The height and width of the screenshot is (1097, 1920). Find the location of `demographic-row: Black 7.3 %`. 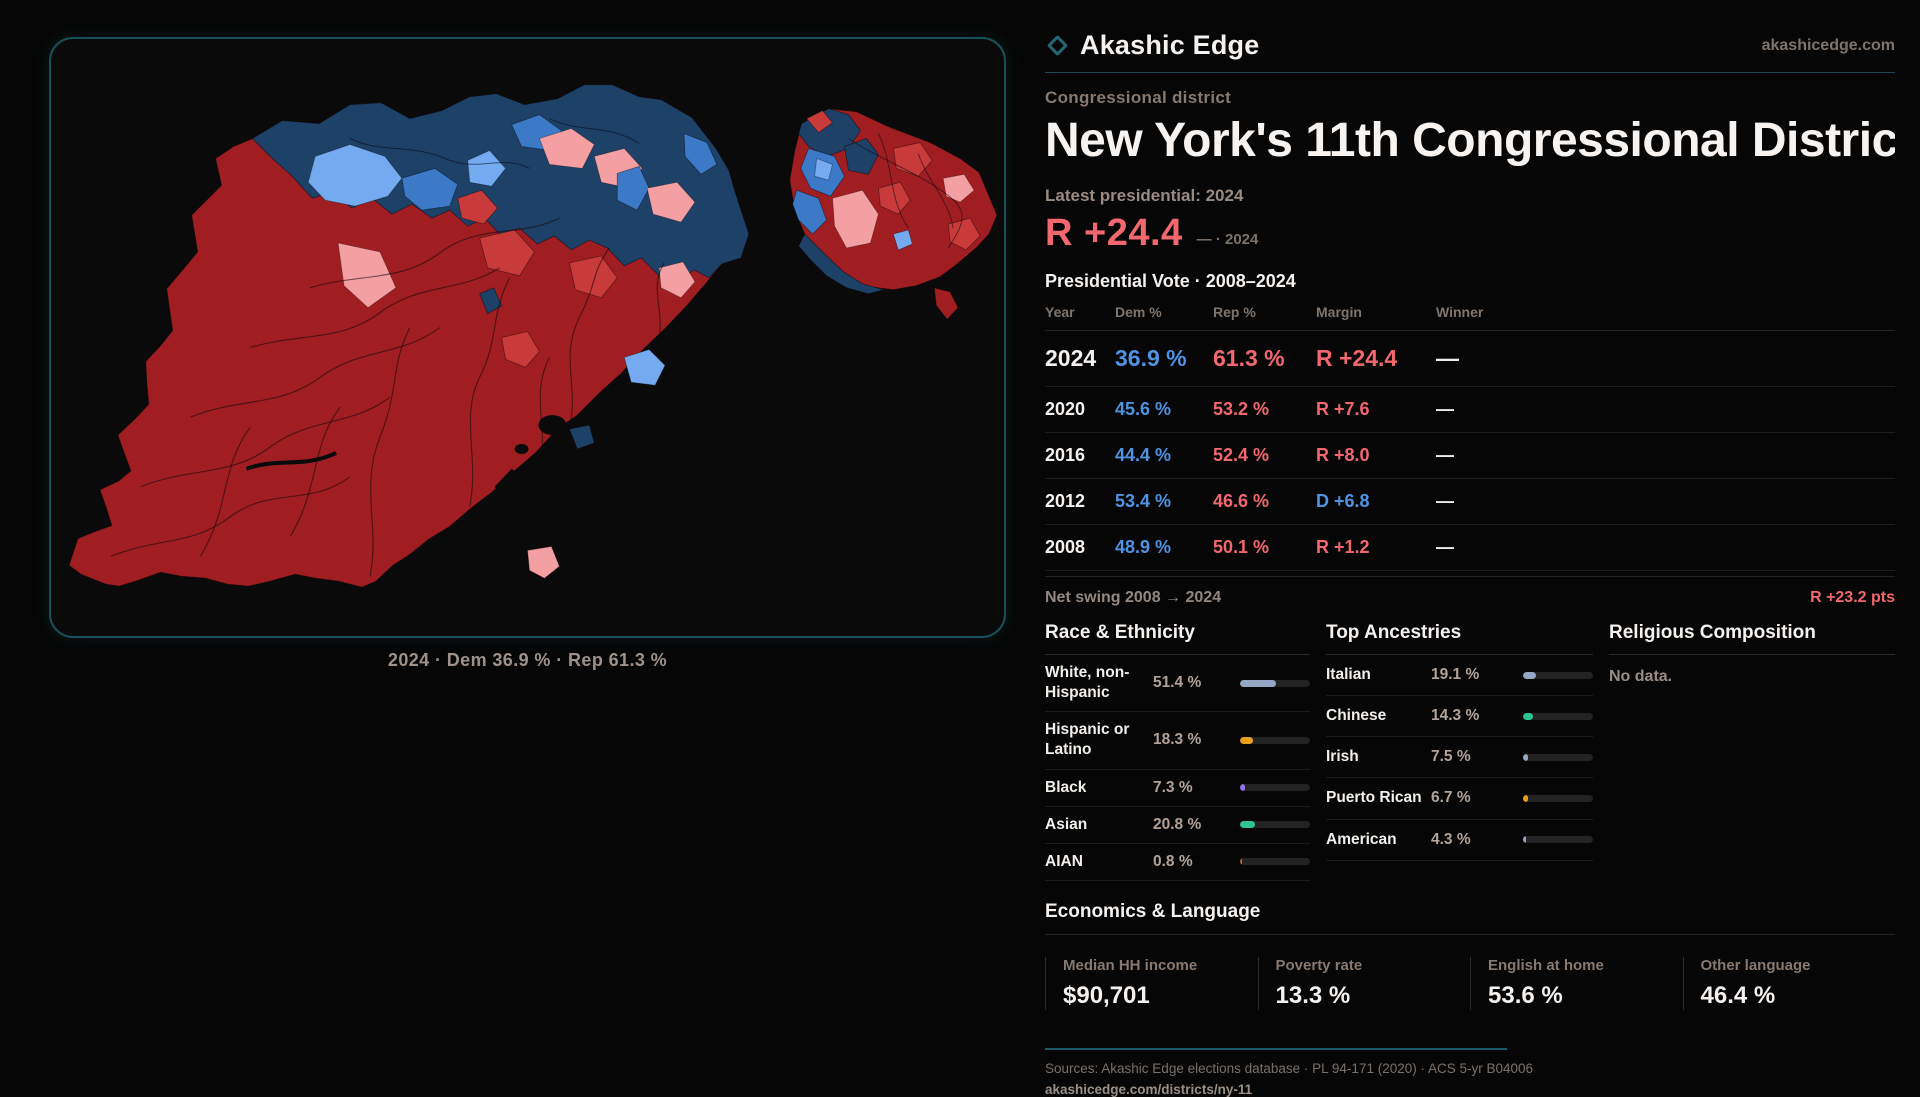

demographic-row: Black 7.3 % is located at coordinates (1177, 788).